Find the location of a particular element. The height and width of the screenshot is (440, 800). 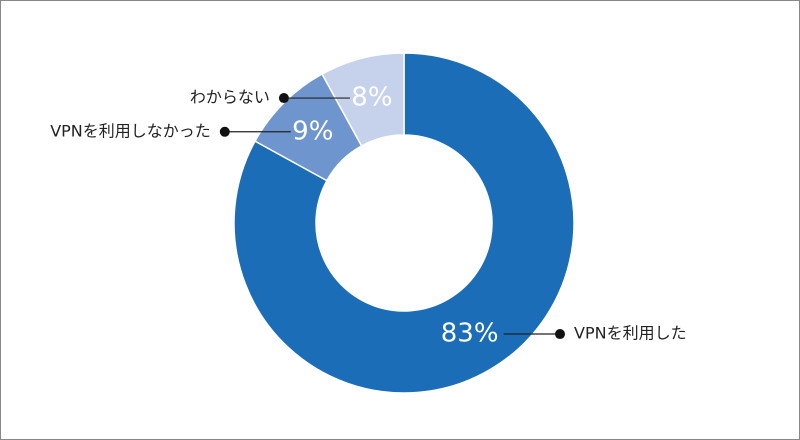

donut-segment is located at coordinates (363, 99).